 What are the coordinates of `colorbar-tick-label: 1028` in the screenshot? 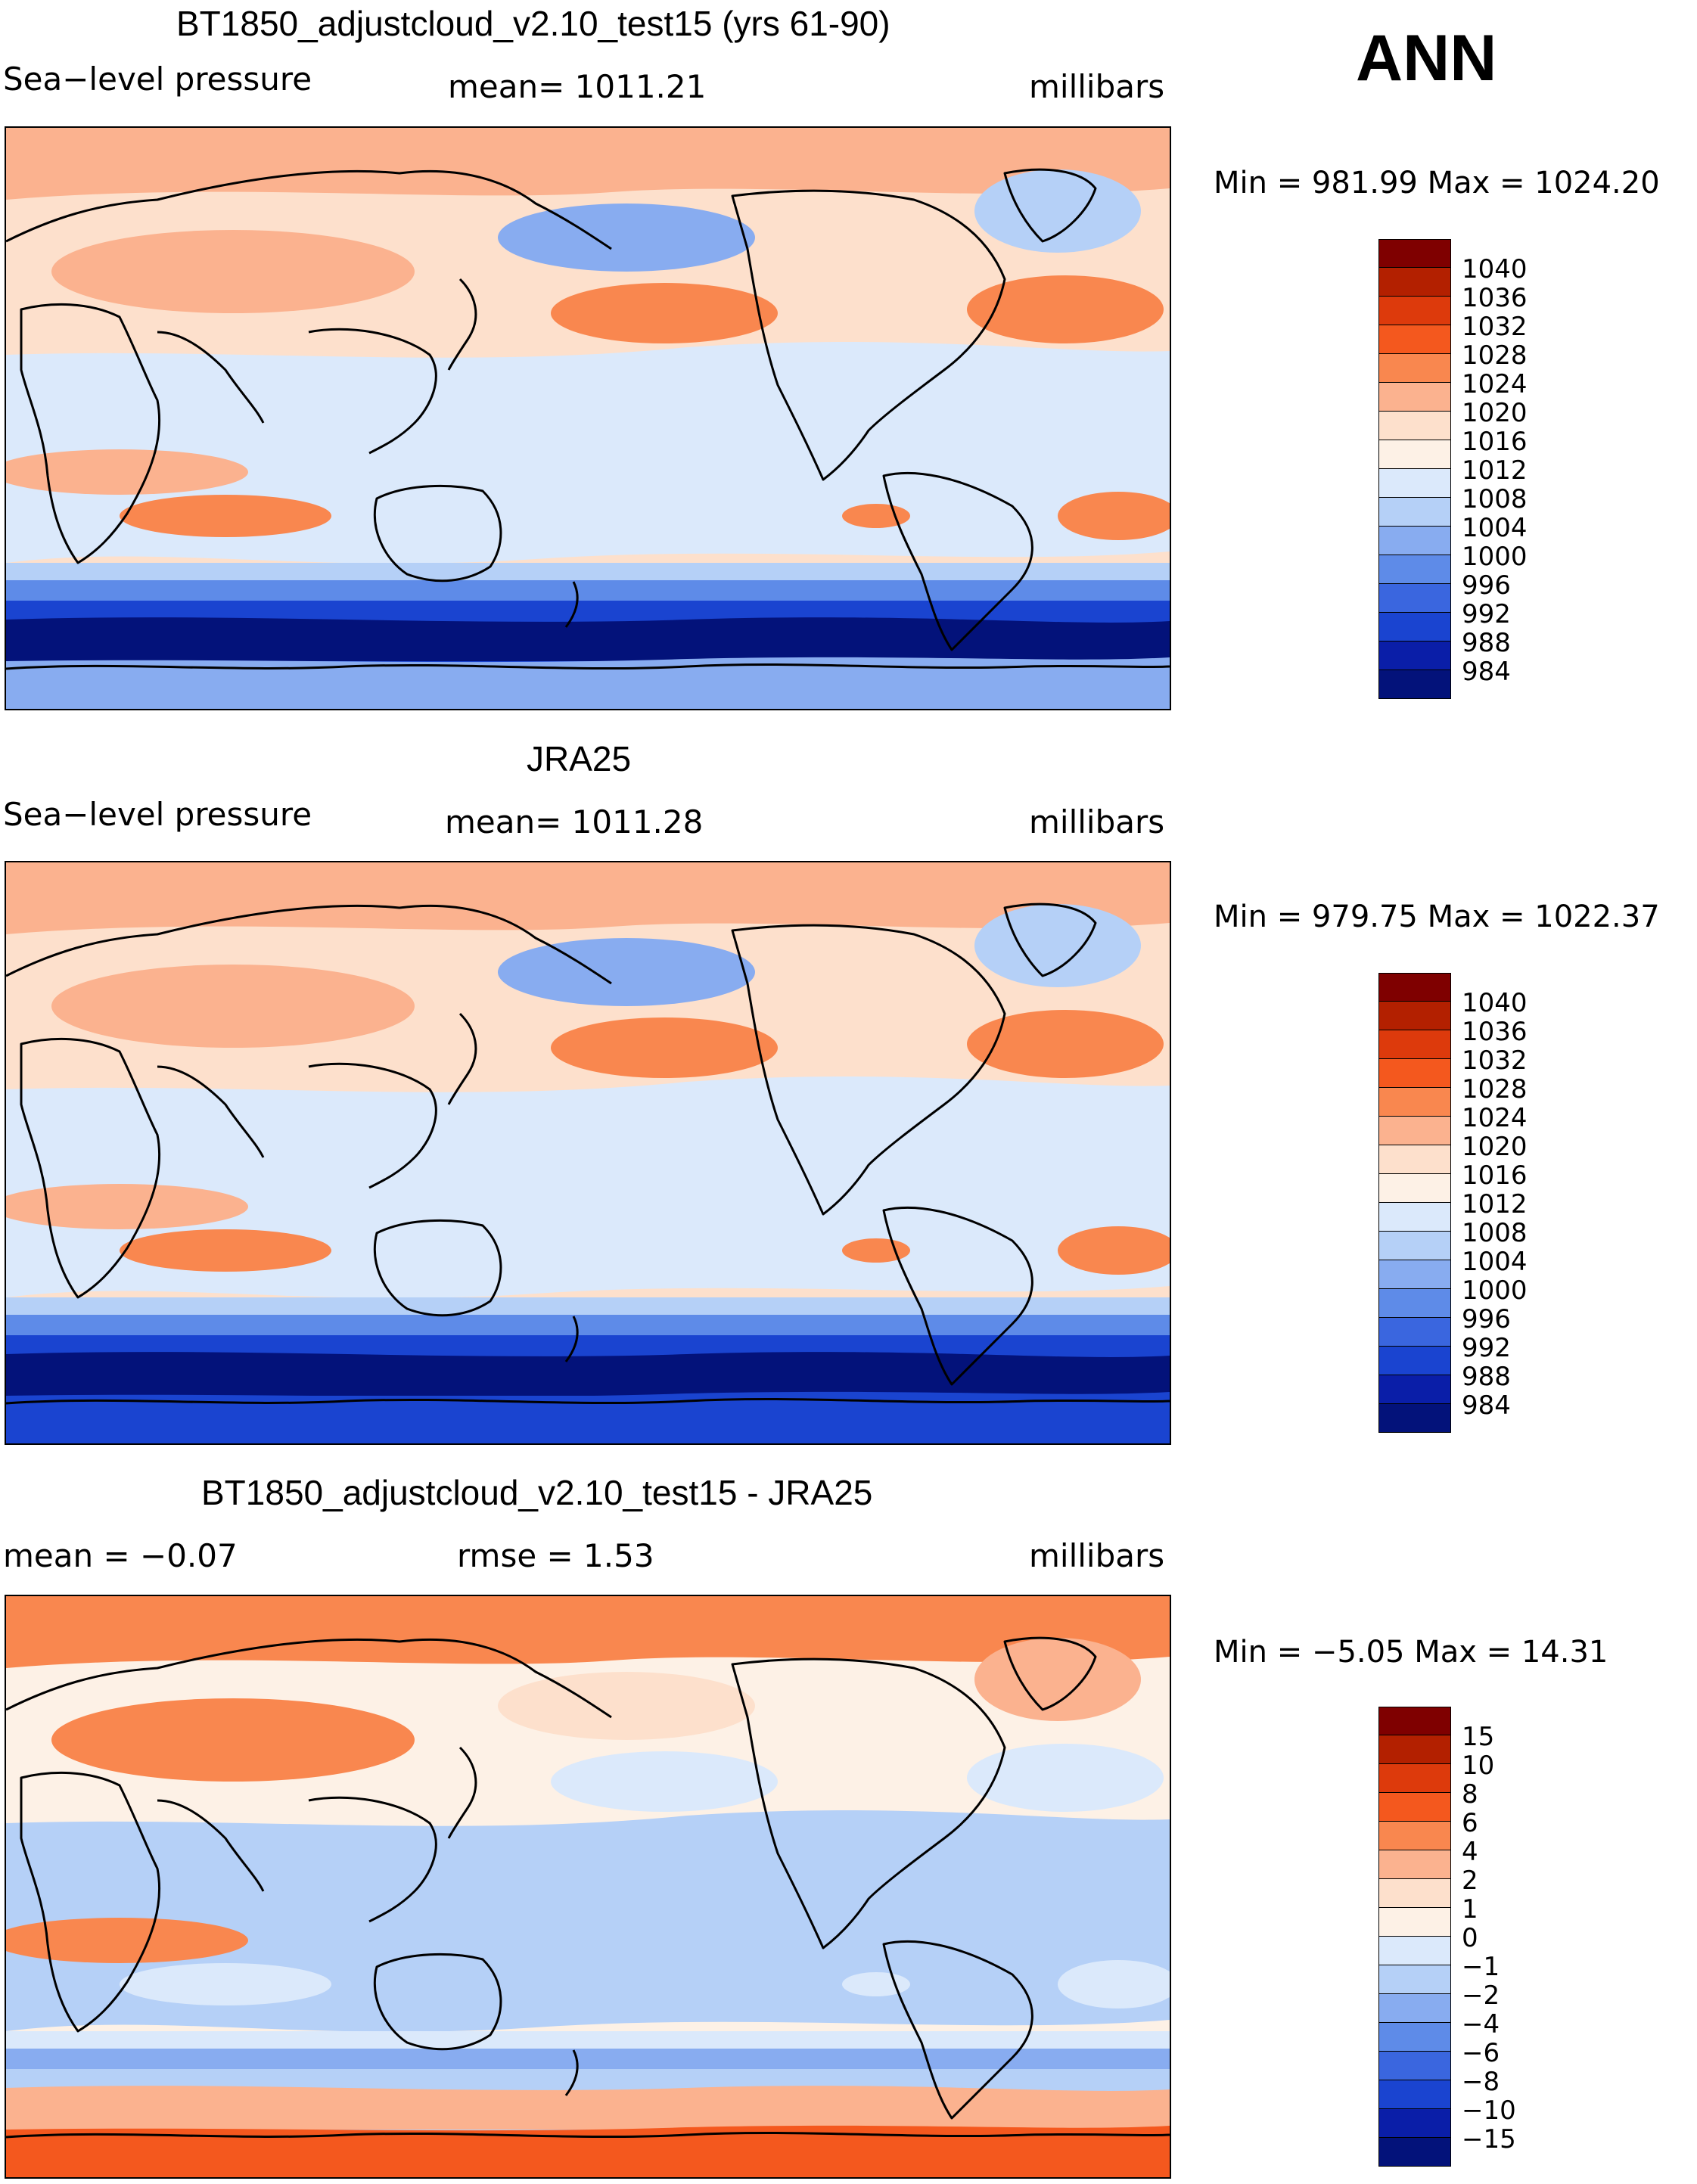 It's located at (1495, 1089).